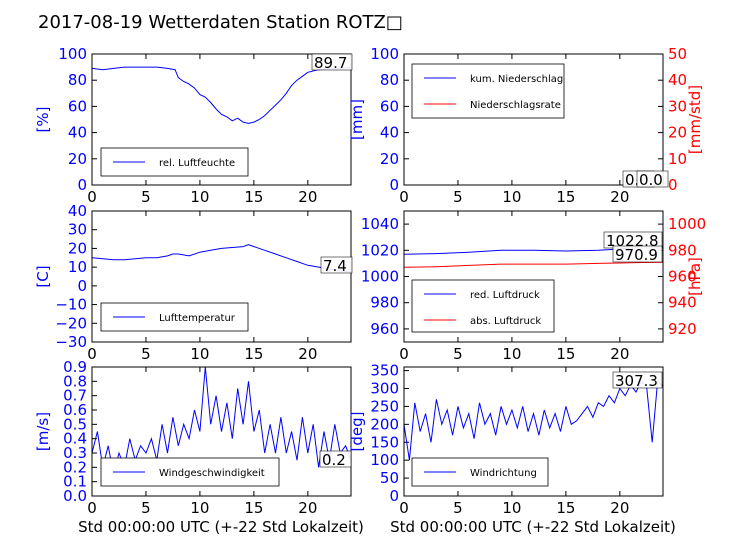 The image size is (736, 552). Describe the element at coordinates (75, 367) in the screenshot. I see `y-tick-label: 0.9` at that location.